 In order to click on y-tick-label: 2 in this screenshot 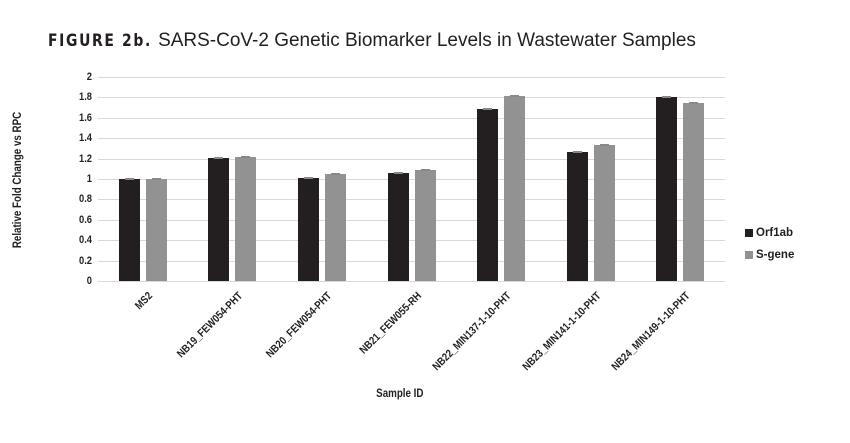, I will do `click(89, 77)`.